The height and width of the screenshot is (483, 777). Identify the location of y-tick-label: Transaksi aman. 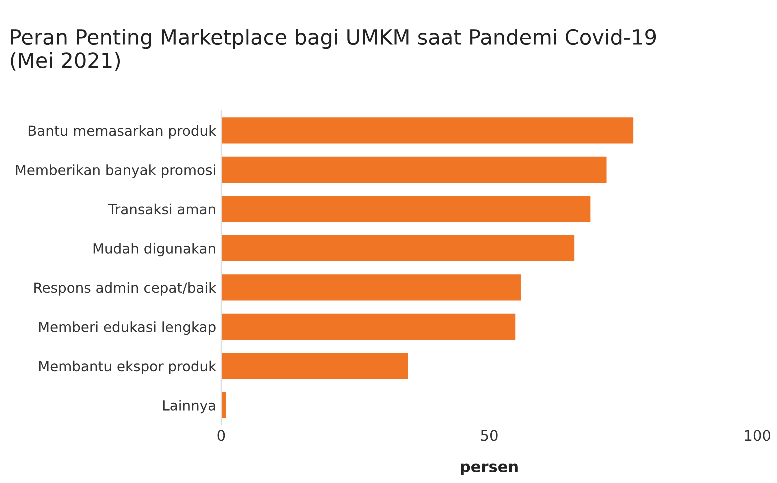
(162, 209).